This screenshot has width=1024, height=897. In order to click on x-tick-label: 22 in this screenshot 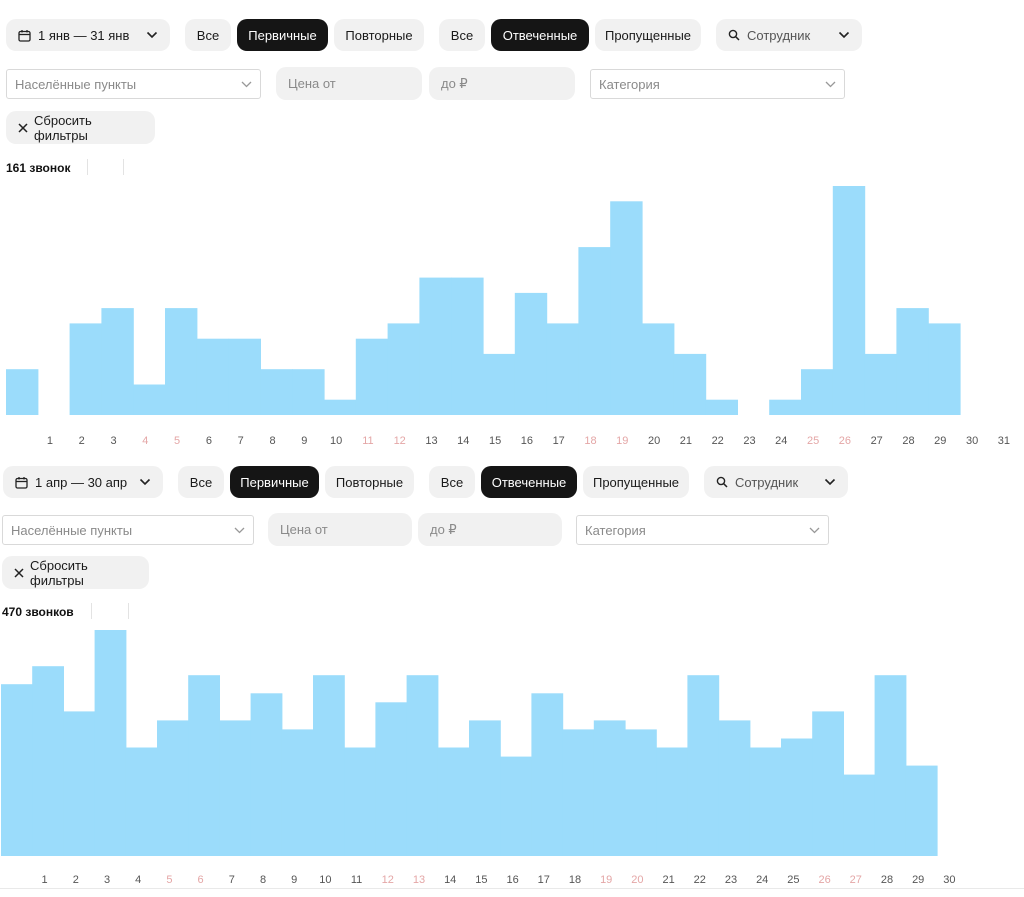, I will do `click(718, 441)`.